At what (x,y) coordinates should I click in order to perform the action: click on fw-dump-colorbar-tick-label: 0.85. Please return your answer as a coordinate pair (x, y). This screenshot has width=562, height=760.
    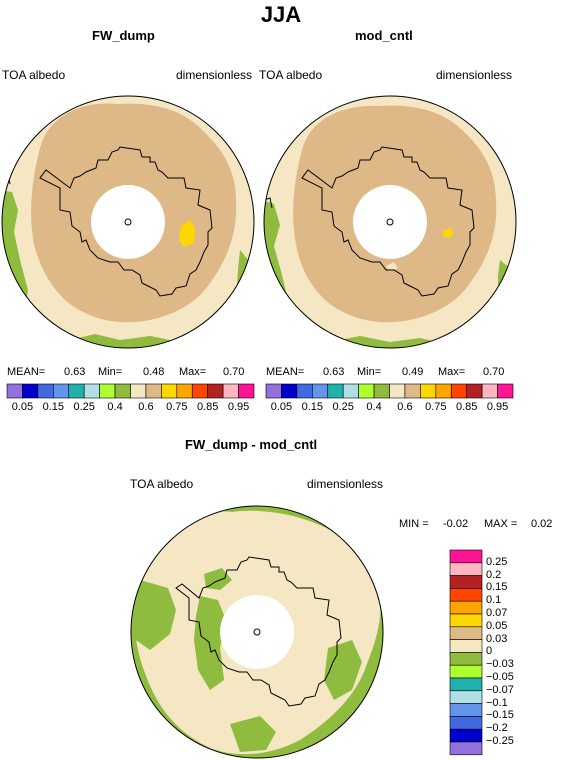
    Looking at the image, I should click on (207, 407).